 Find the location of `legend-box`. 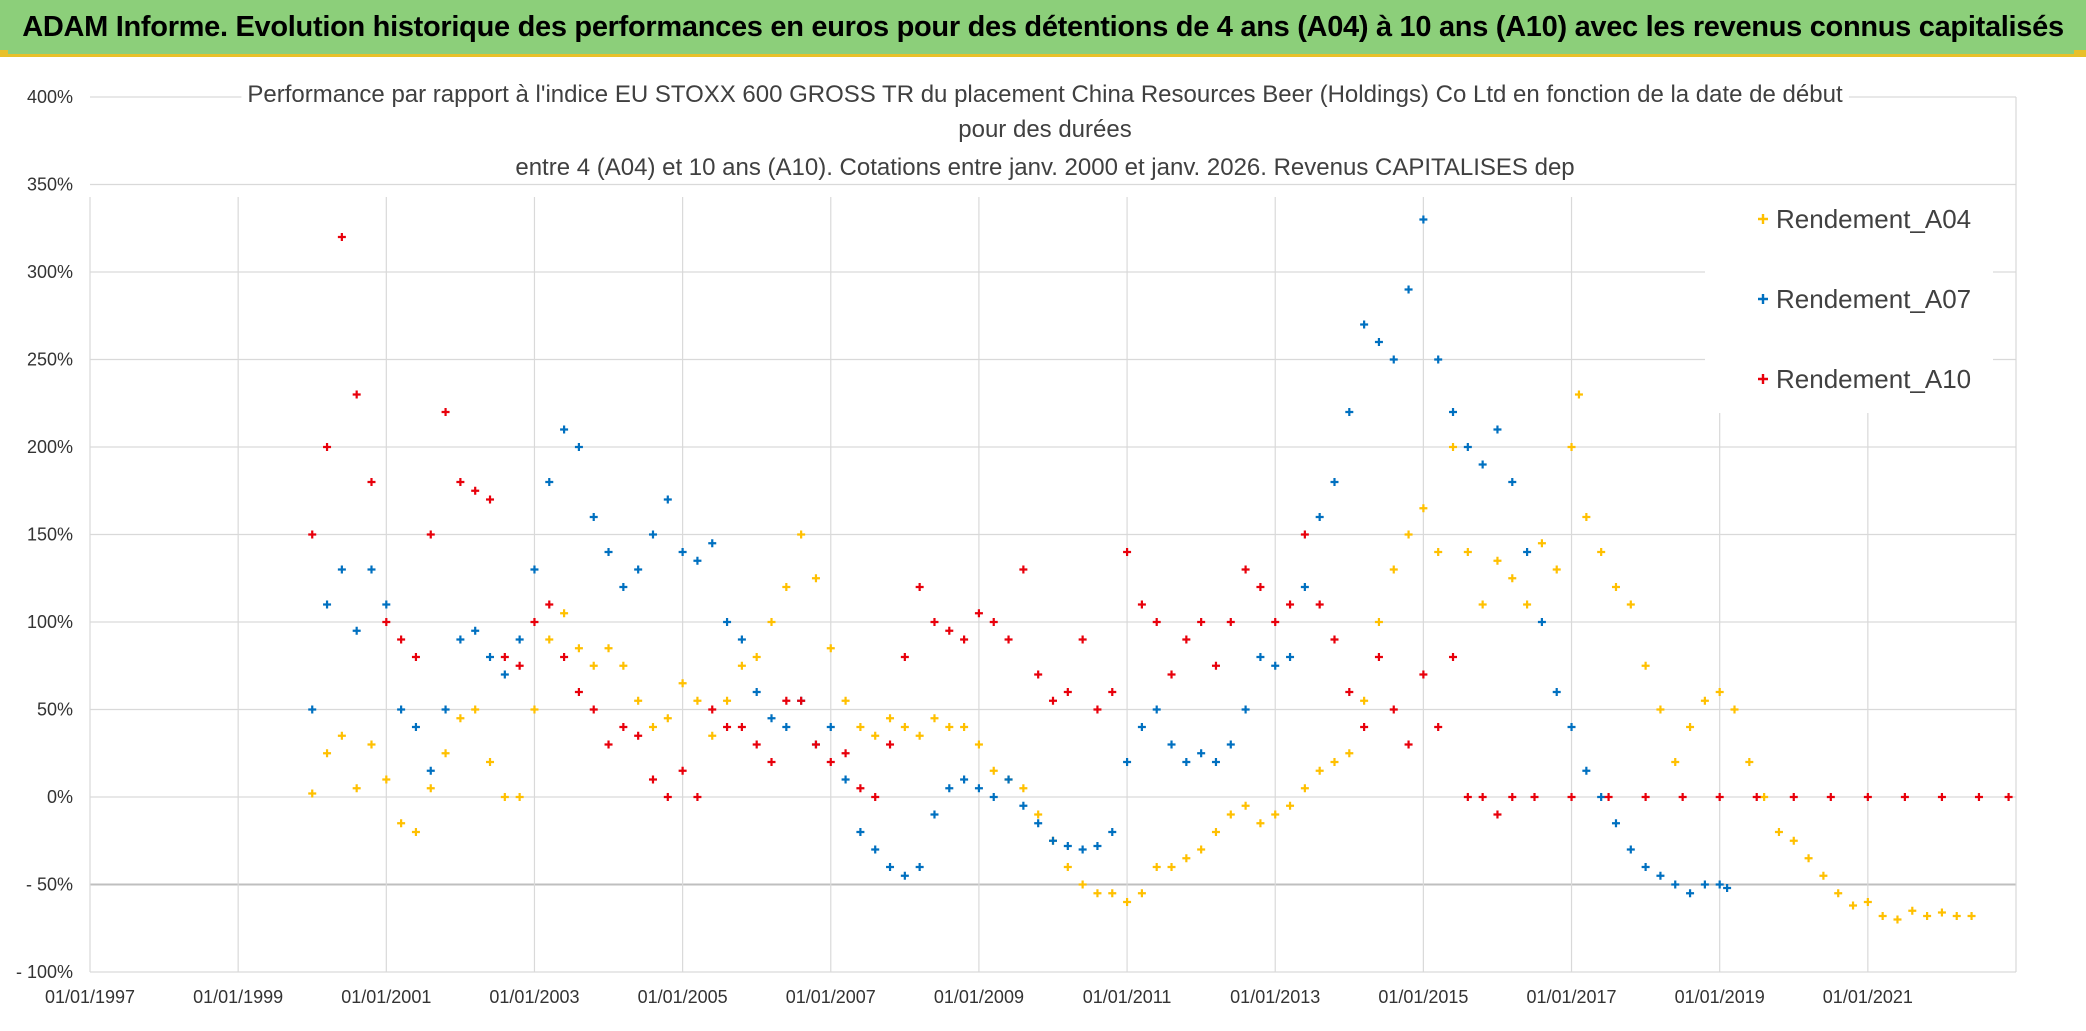

legend-box is located at coordinates (1849, 300).